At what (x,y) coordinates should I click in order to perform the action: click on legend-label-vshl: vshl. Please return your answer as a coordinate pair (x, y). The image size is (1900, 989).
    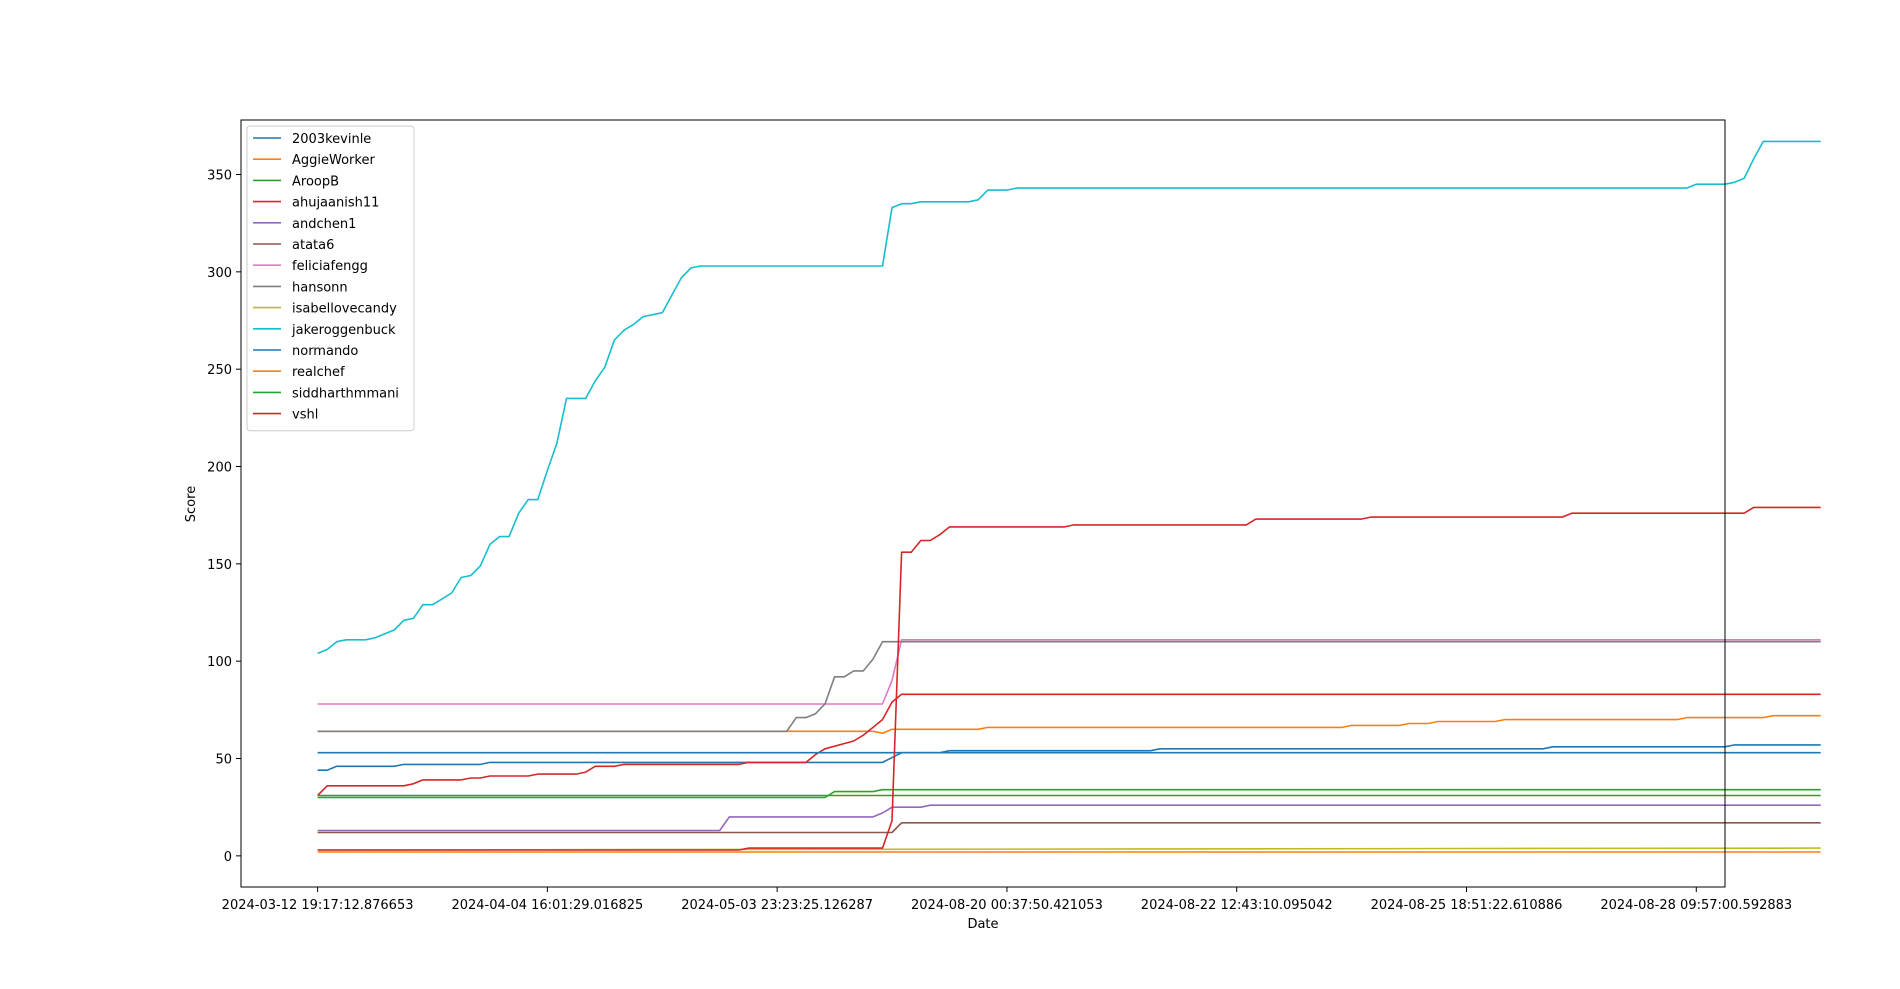
    Looking at the image, I should click on (305, 415).